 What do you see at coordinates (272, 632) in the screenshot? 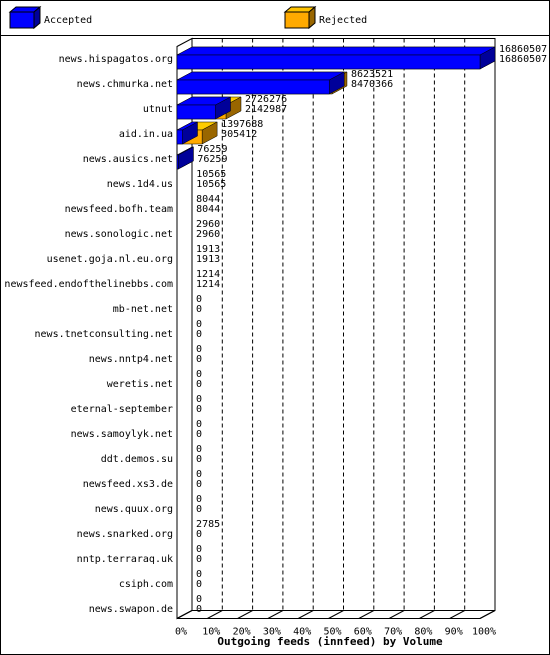
I see `x-tick-label: 30%` at bounding box center [272, 632].